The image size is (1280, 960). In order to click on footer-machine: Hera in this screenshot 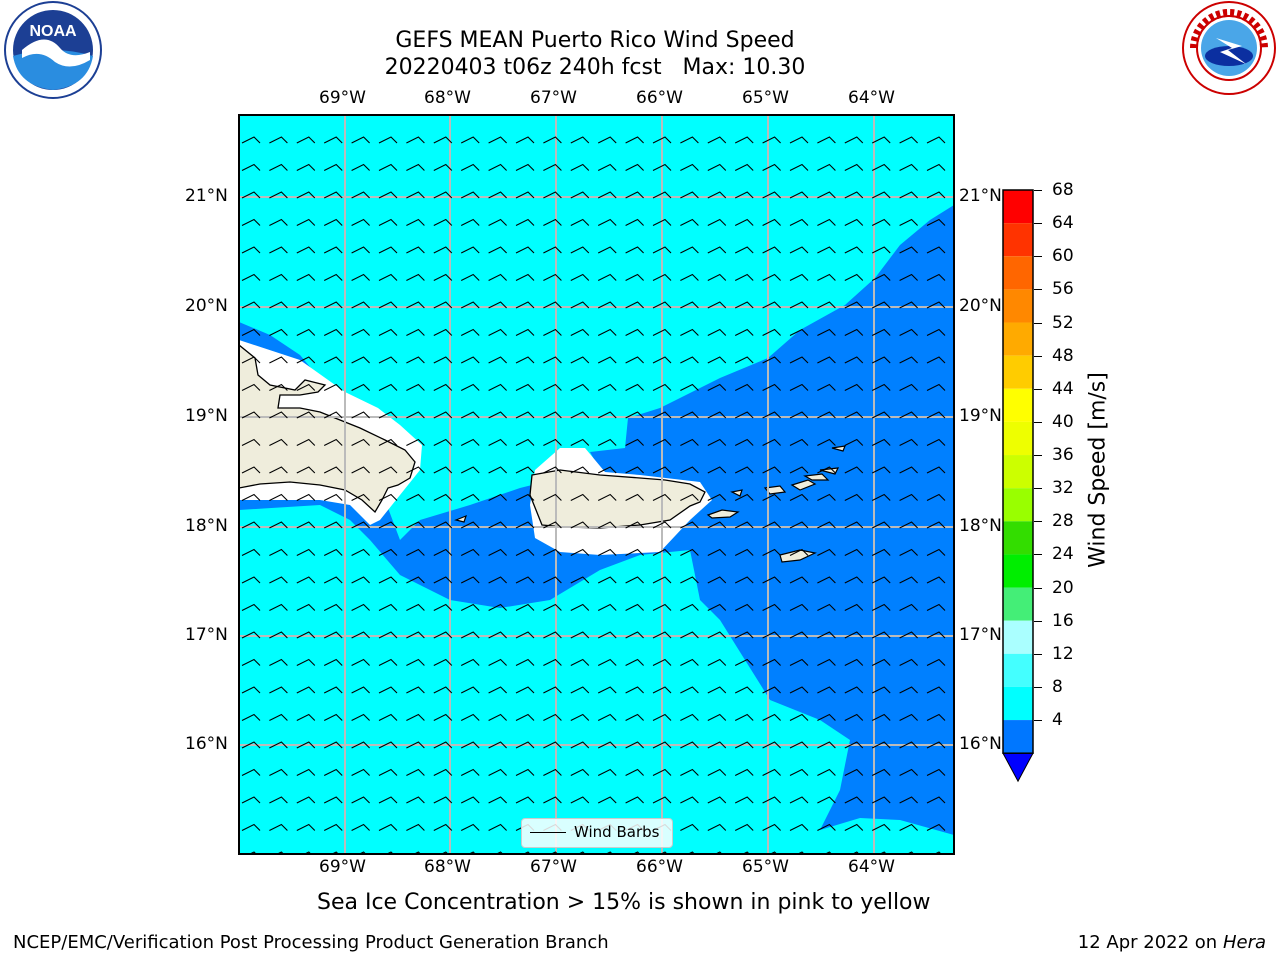, I will do `click(1244, 942)`.